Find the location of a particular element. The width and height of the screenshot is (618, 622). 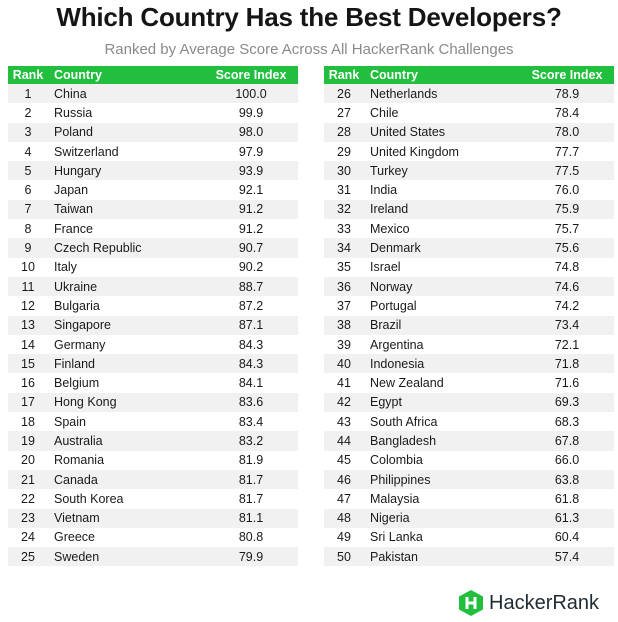

table-row: 7 Taiwan 91.2 is located at coordinates (153, 209).